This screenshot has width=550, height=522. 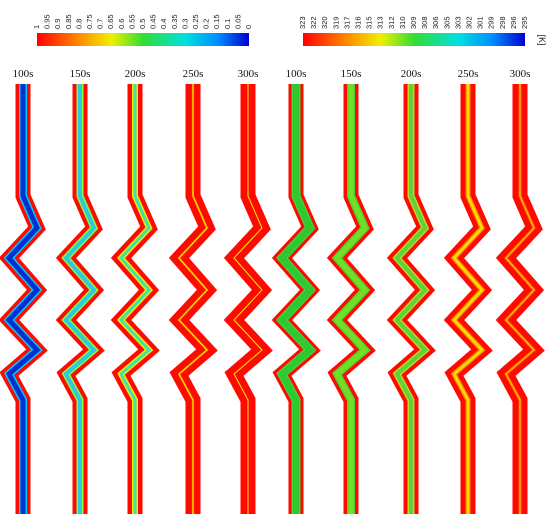 What do you see at coordinates (80, 74) in the screenshot?
I see `fraction-panel-label: 150s` at bounding box center [80, 74].